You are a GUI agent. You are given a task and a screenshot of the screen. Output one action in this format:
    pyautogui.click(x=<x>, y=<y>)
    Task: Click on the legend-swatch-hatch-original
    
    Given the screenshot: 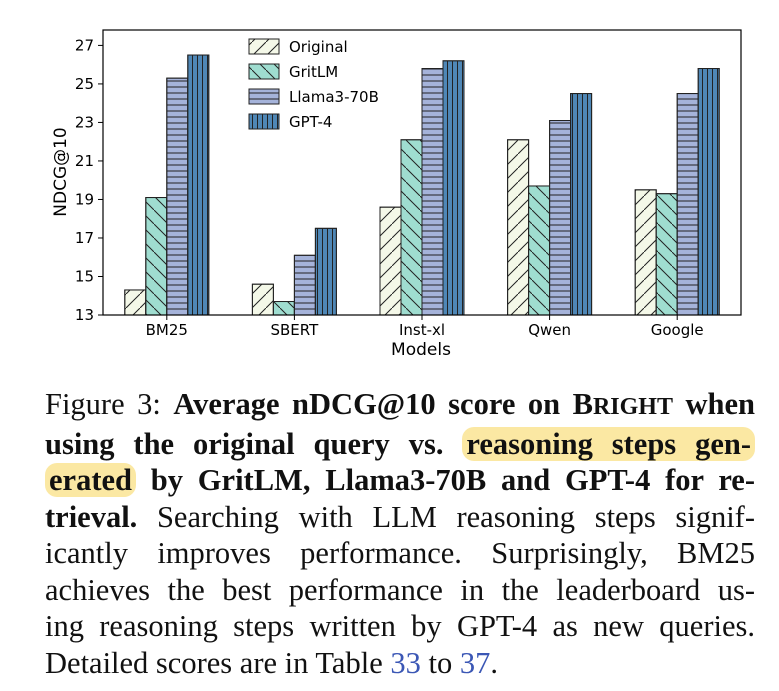 What is the action you would take?
    pyautogui.click(x=264, y=46)
    